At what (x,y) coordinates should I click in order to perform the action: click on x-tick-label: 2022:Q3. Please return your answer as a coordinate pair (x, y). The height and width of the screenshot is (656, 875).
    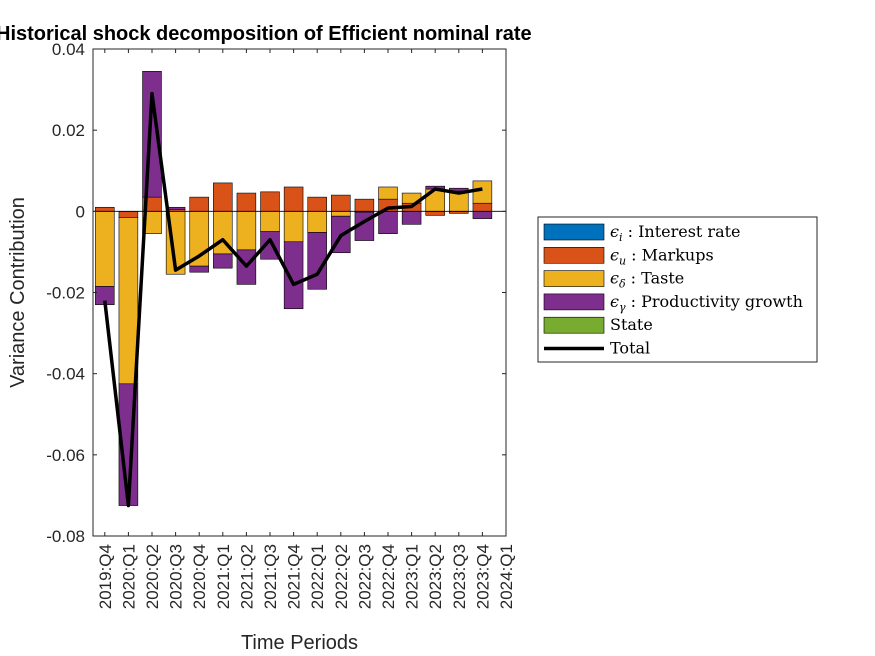
    Looking at the image, I should click on (364, 576).